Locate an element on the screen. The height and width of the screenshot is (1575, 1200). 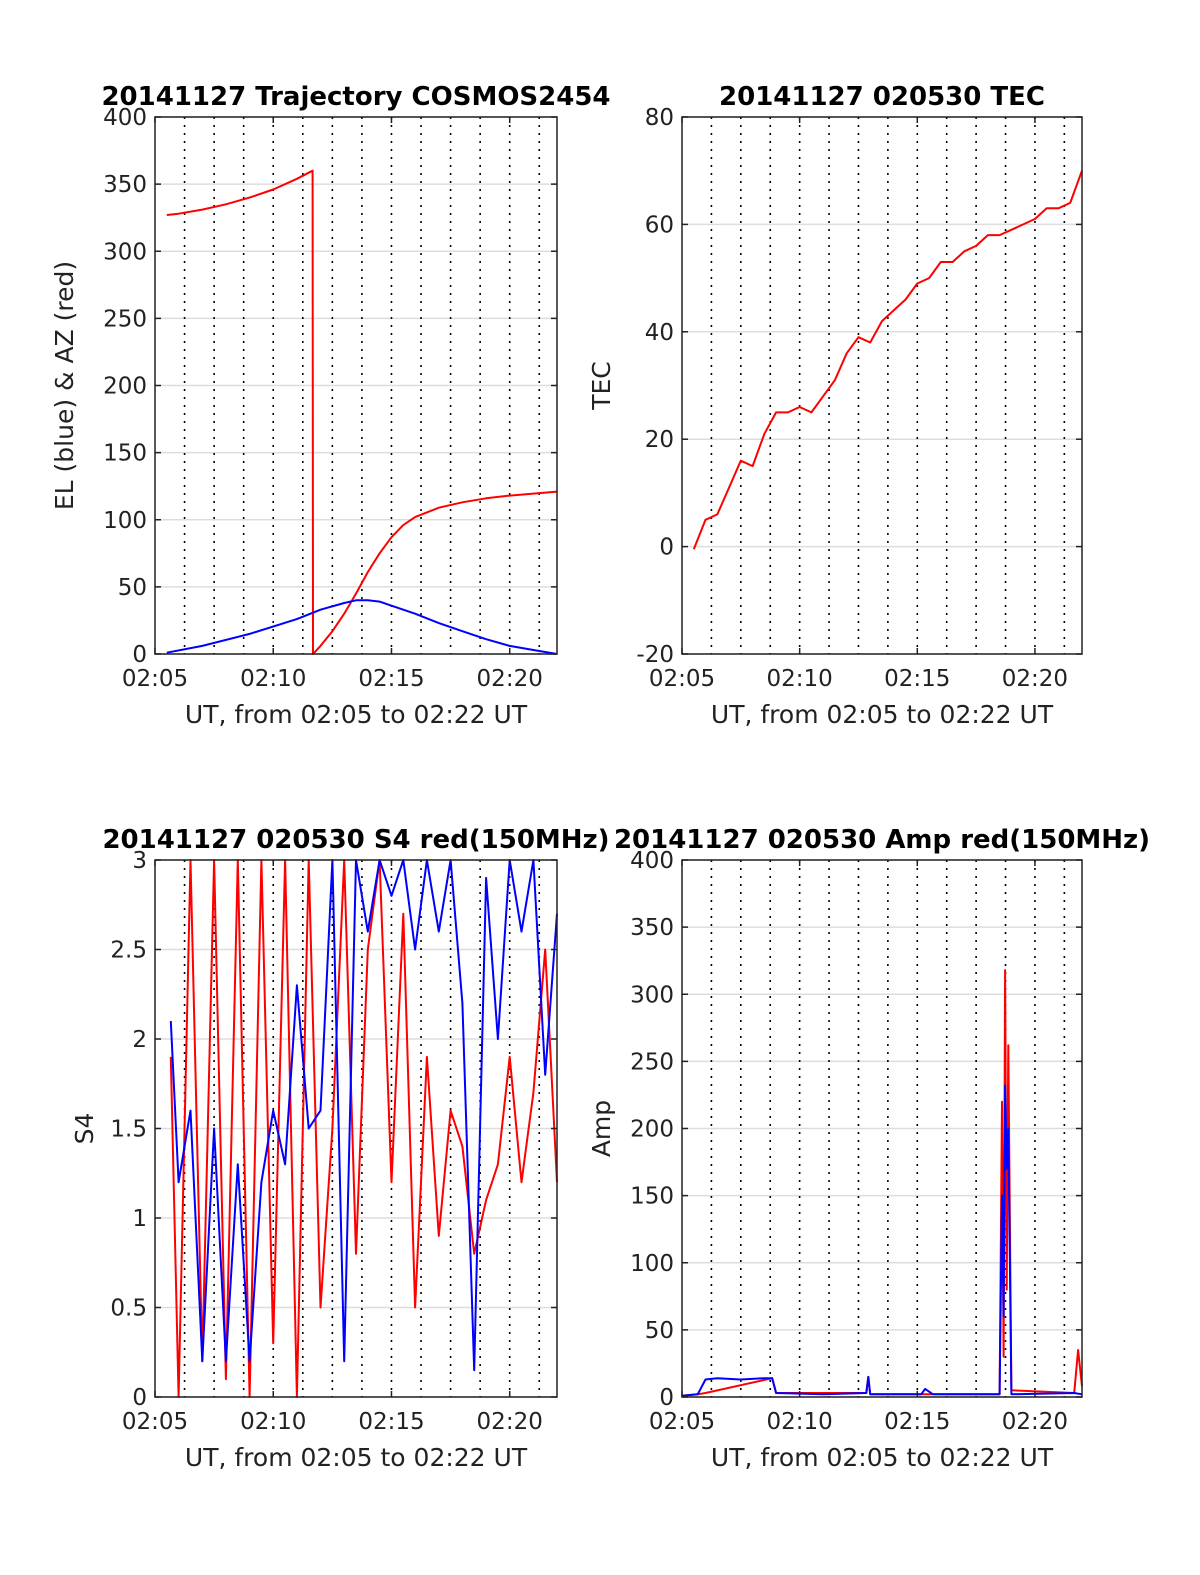
y-tick-label: 1.5 is located at coordinates (128, 1130).